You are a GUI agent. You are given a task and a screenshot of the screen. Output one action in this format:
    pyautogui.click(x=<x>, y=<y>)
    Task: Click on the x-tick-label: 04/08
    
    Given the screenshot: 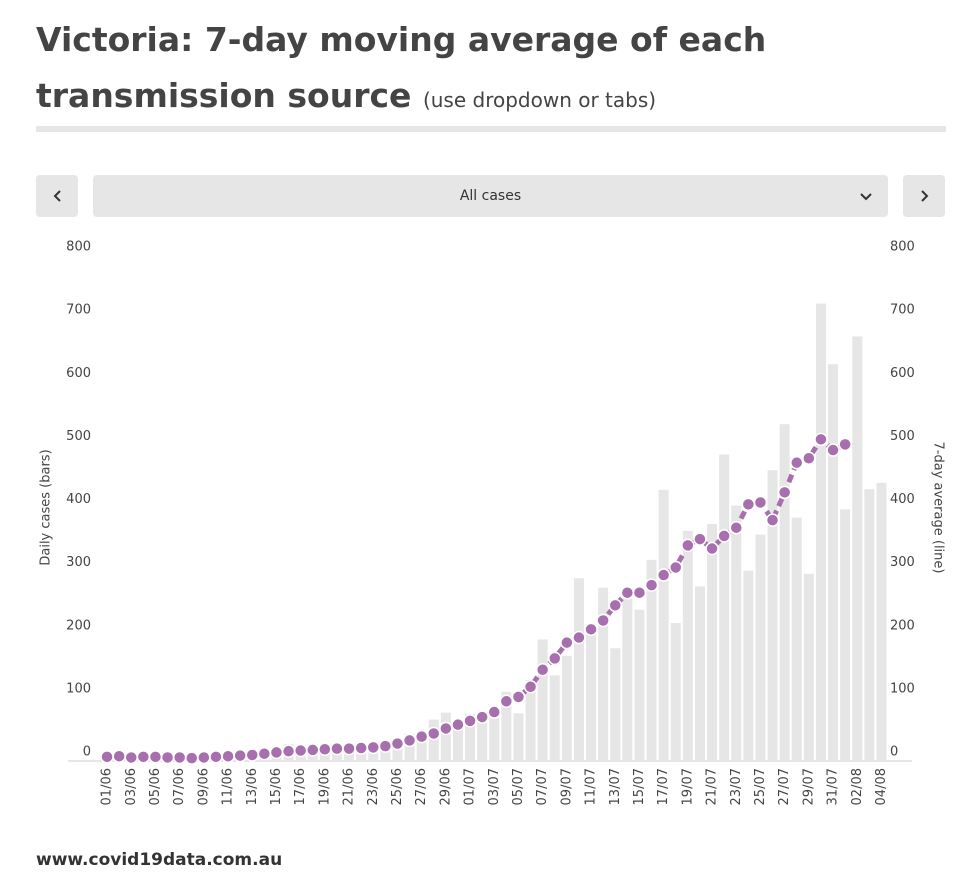 What is the action you would take?
    pyautogui.click(x=881, y=786)
    